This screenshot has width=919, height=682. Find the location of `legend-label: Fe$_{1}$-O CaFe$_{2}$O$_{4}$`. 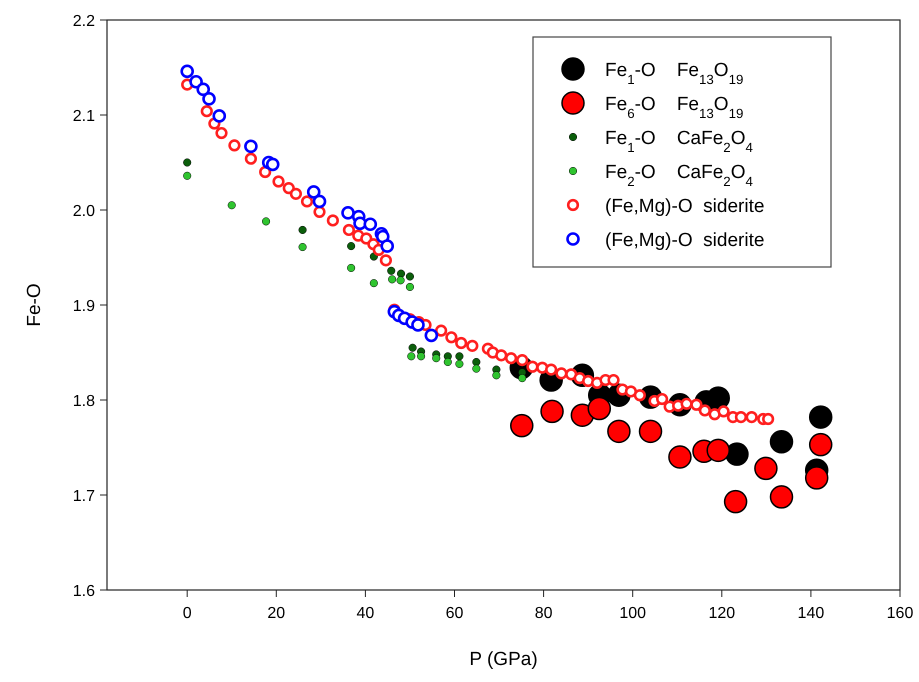

legend-label: Fe$_{1}$-O CaFe$_{2}$O$_{4}$ is located at coordinates (679, 141).